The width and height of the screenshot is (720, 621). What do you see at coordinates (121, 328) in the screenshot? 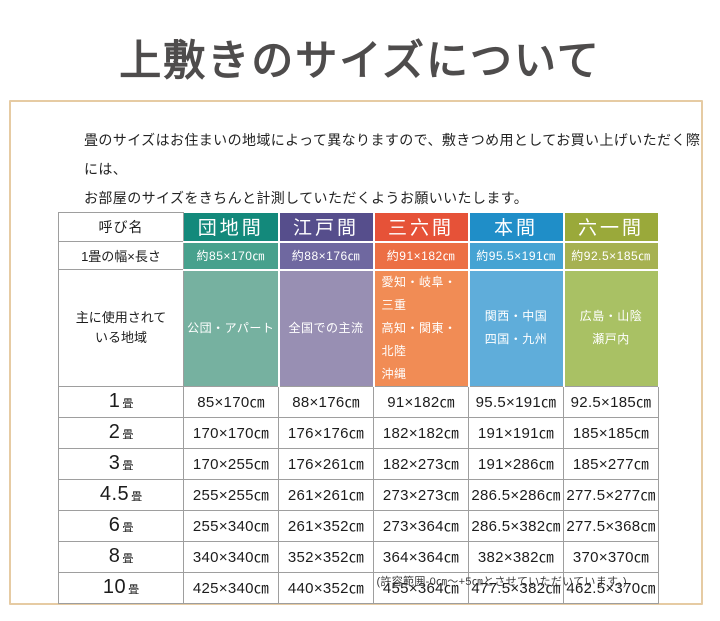
I see `region-row-label: 主に使用されて いる地域` at bounding box center [121, 328].